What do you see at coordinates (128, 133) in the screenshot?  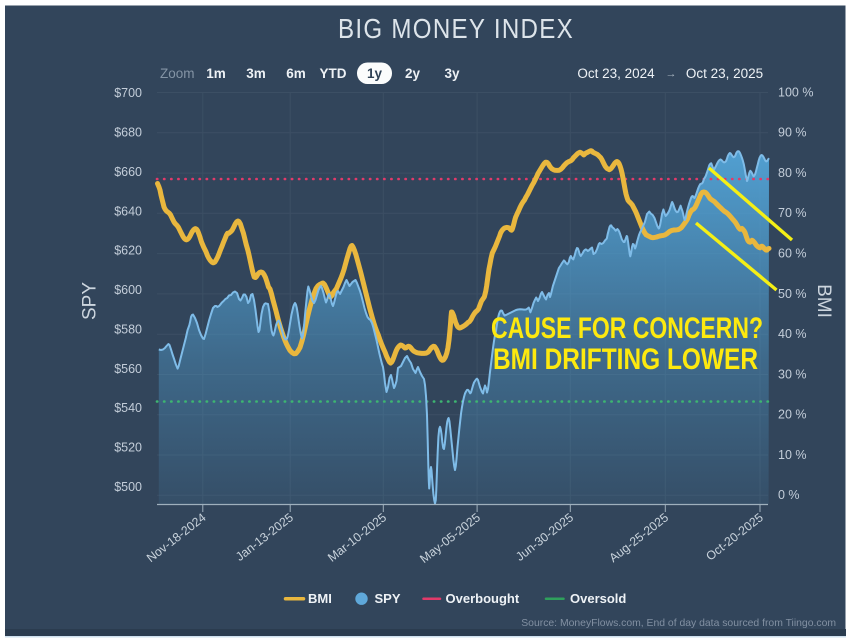 I see `svg-text: $680` at bounding box center [128, 133].